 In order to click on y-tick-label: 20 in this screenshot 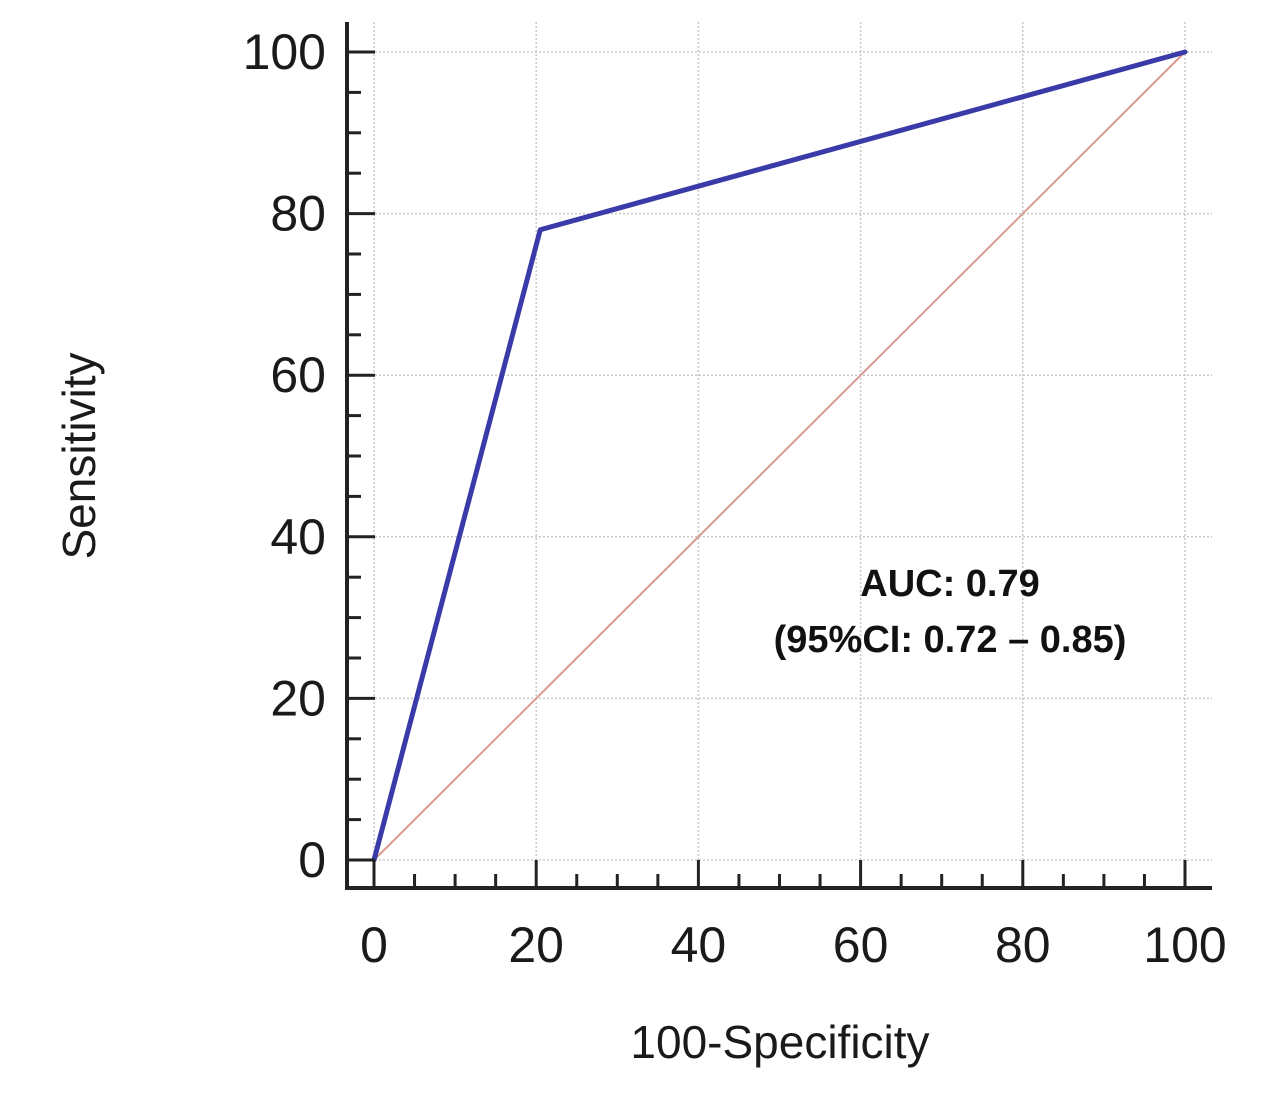, I will do `click(298, 698)`.